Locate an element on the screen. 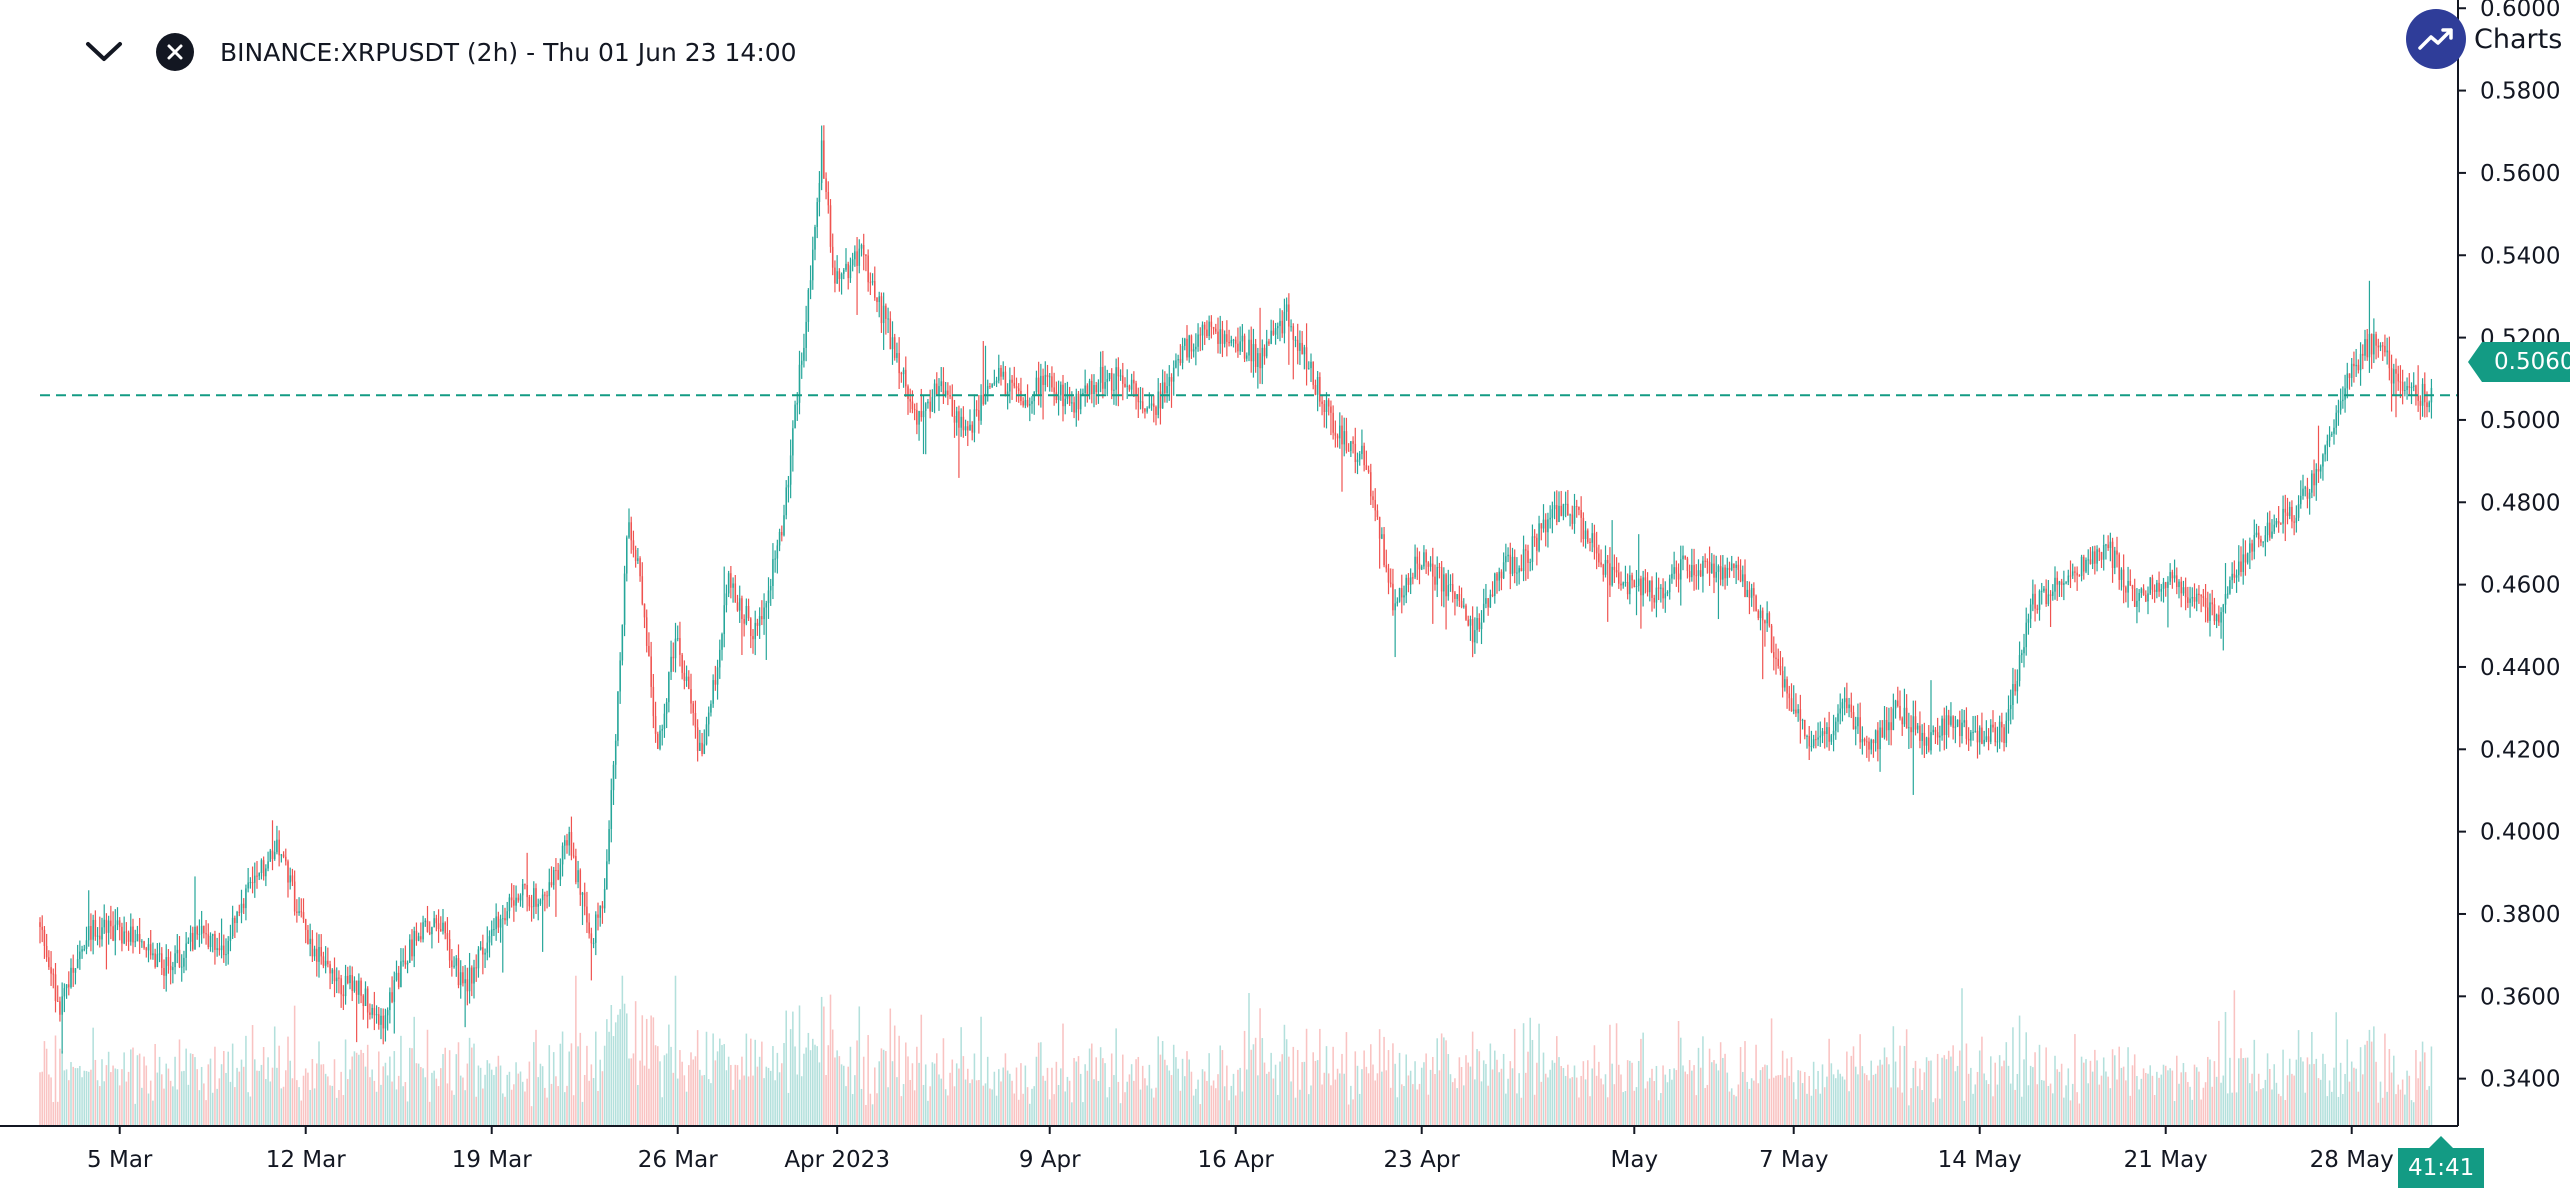  brand: Charts p is located at coordinates (2488, 39).